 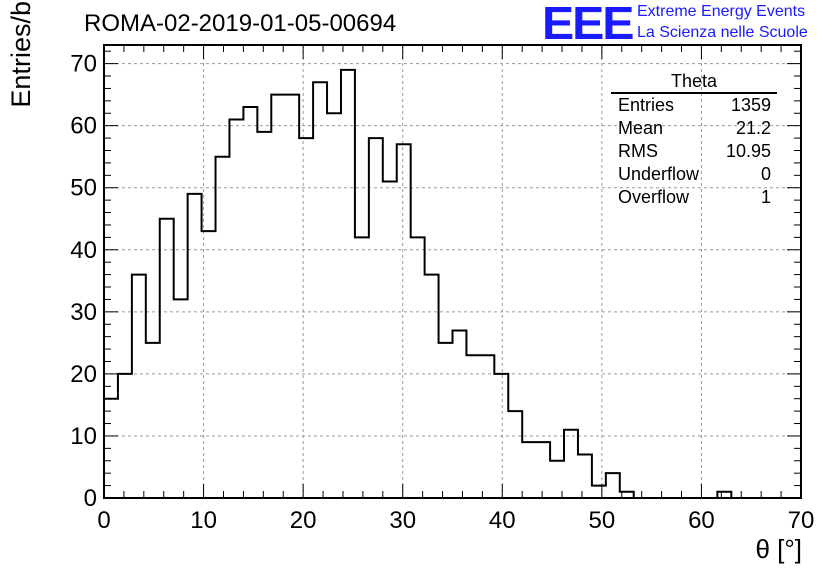 What do you see at coordinates (303, 520) in the screenshot?
I see `x-tick-label: 20` at bounding box center [303, 520].